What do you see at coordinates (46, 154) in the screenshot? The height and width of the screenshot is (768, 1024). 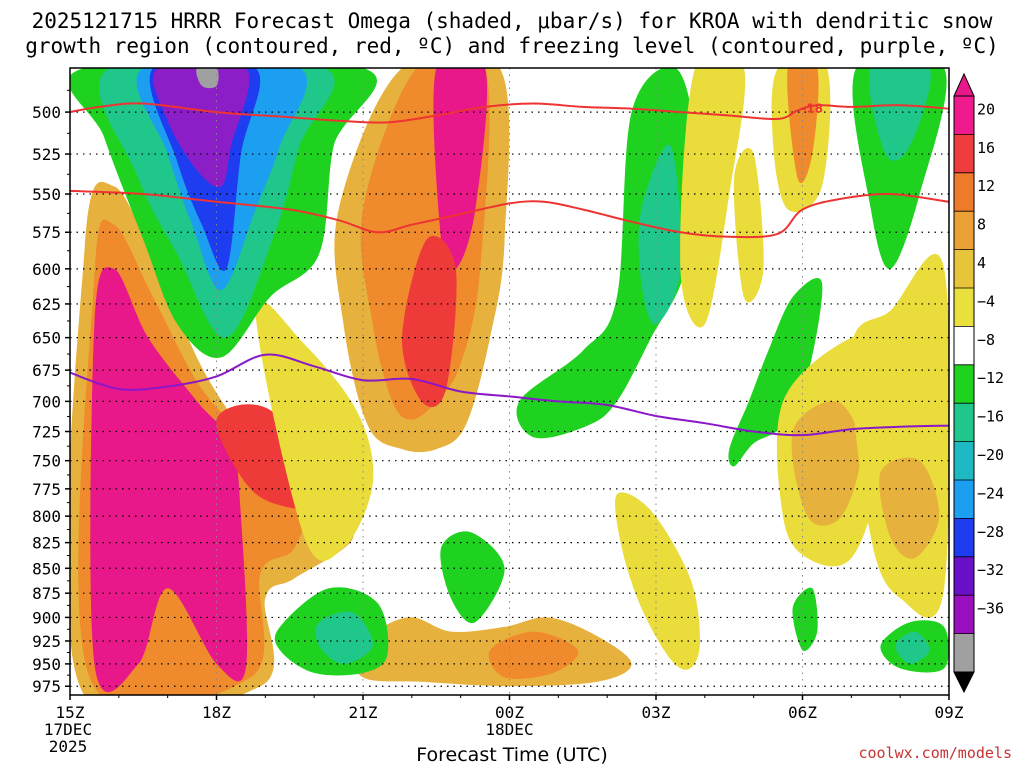 I see `y-tick-label: 525` at bounding box center [46, 154].